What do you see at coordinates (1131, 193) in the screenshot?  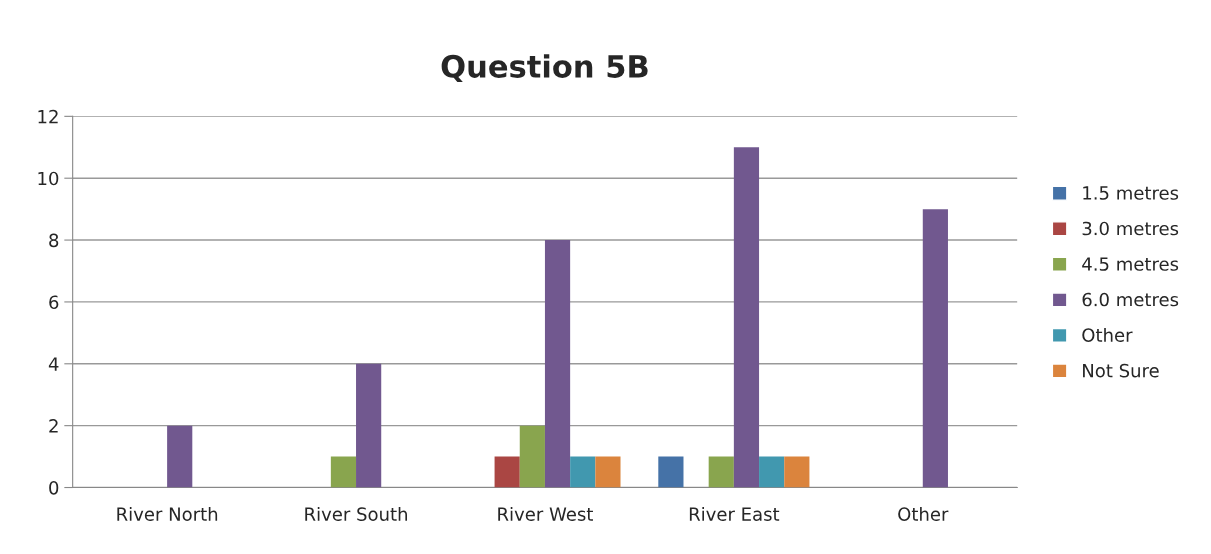 I see `legend-label: 1.5 metres` at bounding box center [1131, 193].